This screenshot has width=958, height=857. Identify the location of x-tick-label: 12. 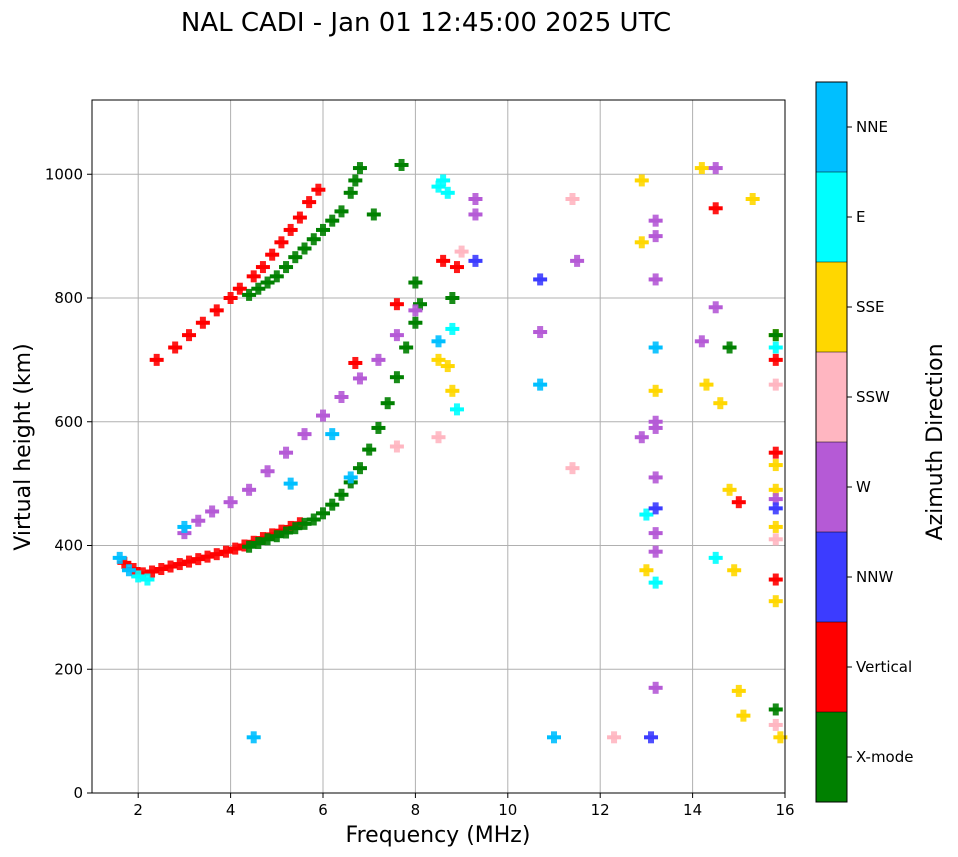
(600, 810).